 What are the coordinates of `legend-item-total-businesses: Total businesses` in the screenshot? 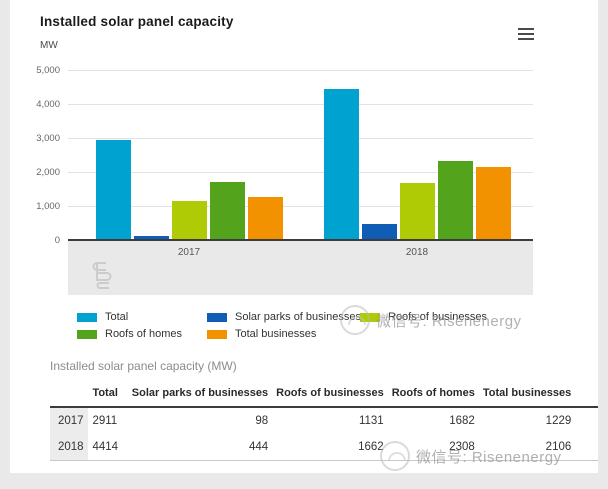 It's located at (283, 334).